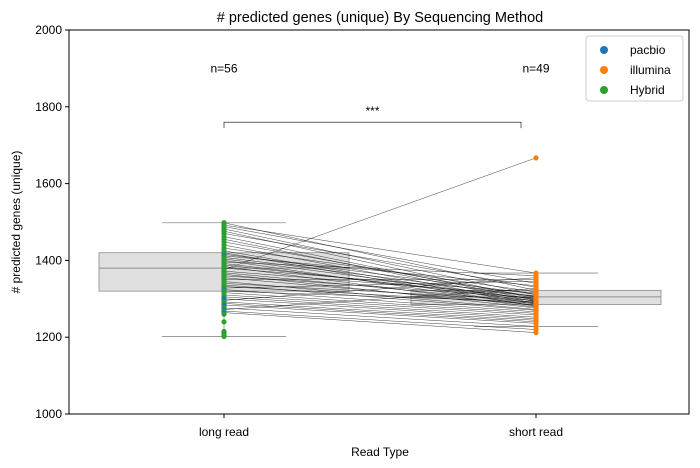  I want to click on y-tick-label: 2000, so click(48, 30).